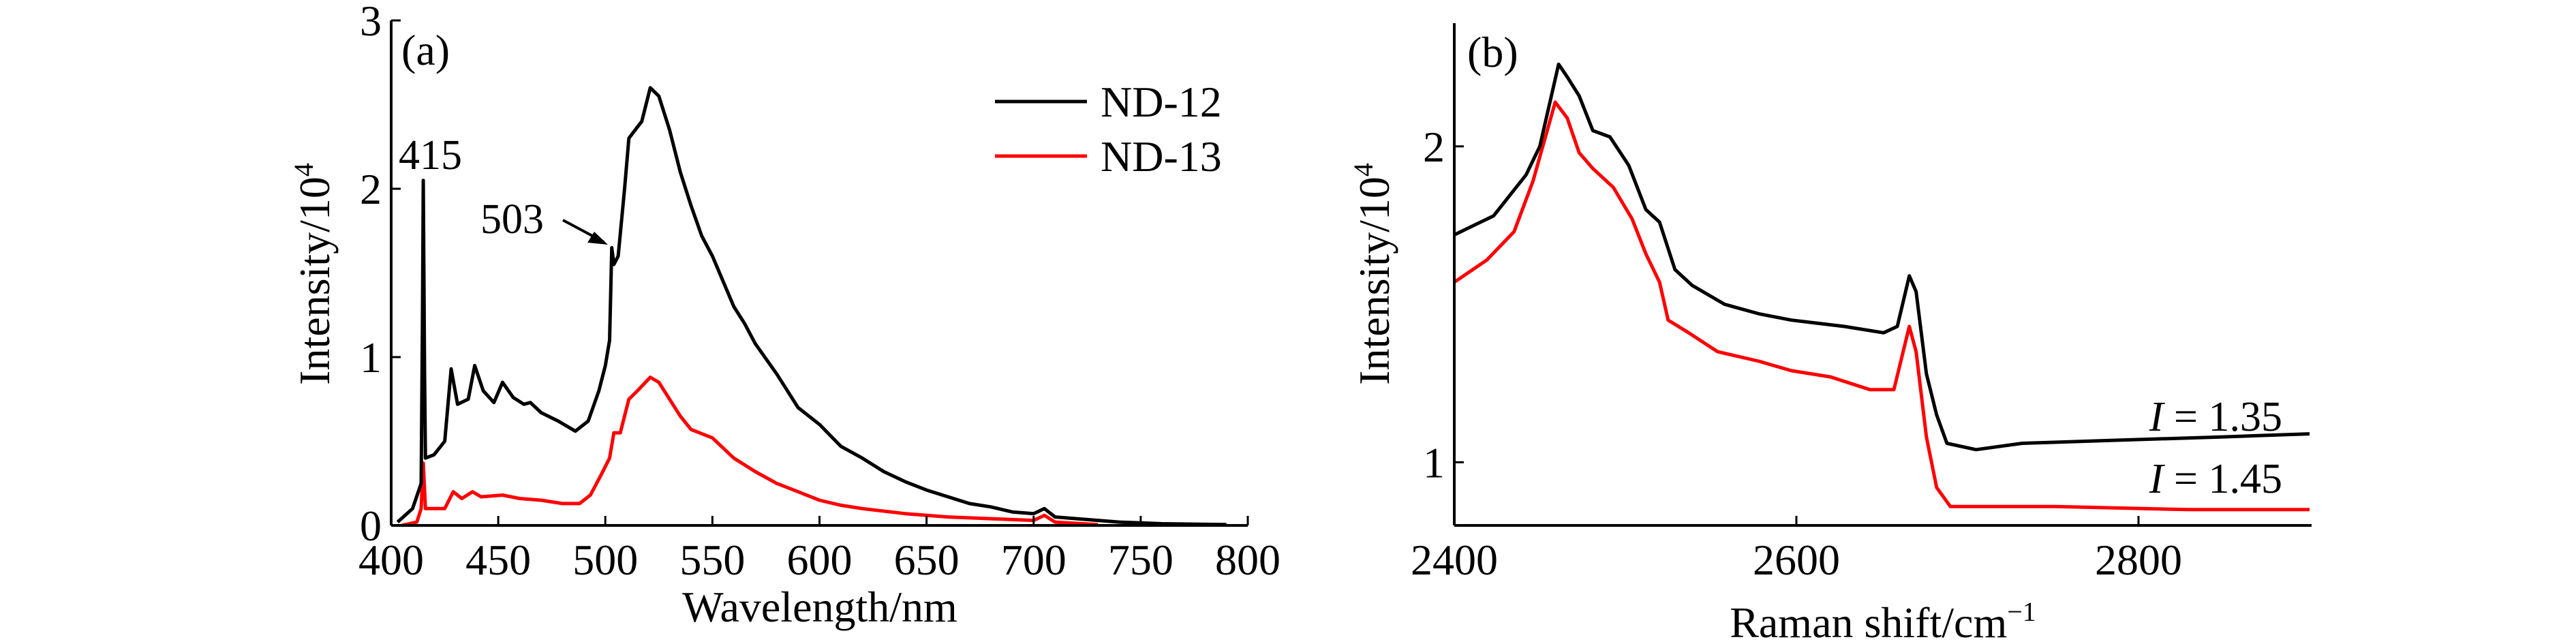 The width and height of the screenshot is (2576, 644). I want to click on x-axis-title-a: Wavelength/nm, so click(819, 607).